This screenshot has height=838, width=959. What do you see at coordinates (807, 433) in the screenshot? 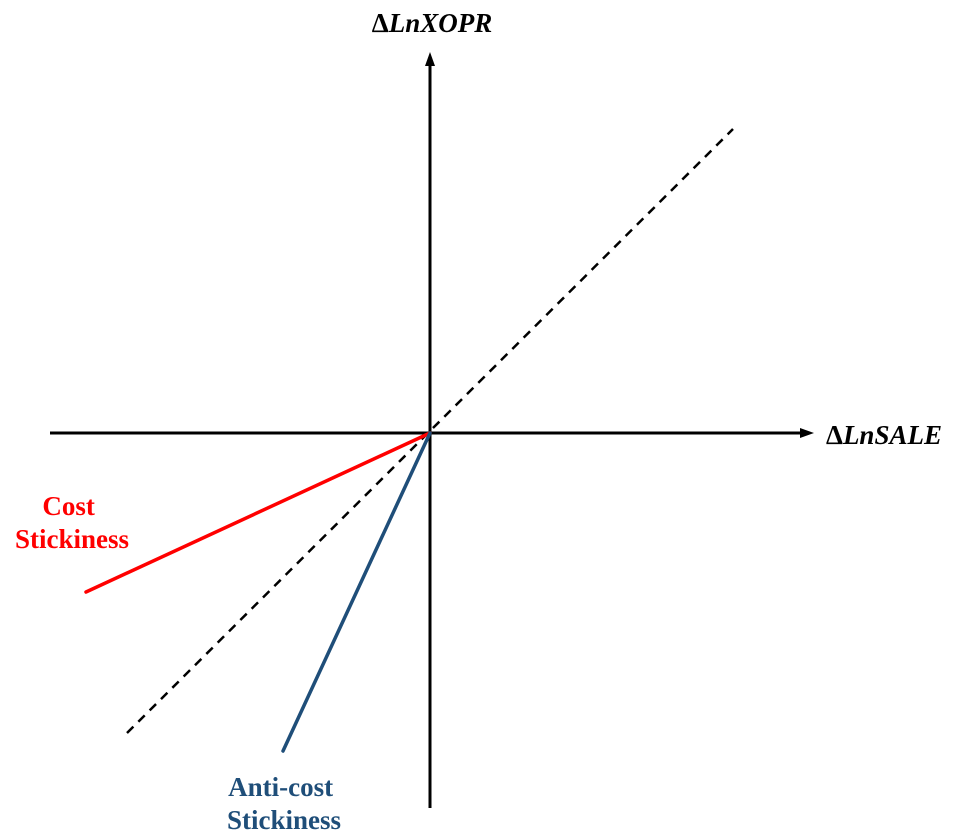
I see `x-axis-arrow-icon` at bounding box center [807, 433].